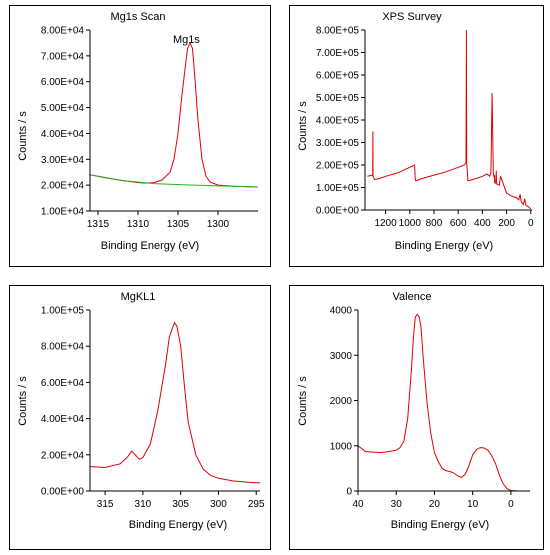  Describe the element at coordinates (63, 108) in the screenshot. I see `y-tick-label: 5.00E+04` at that location.